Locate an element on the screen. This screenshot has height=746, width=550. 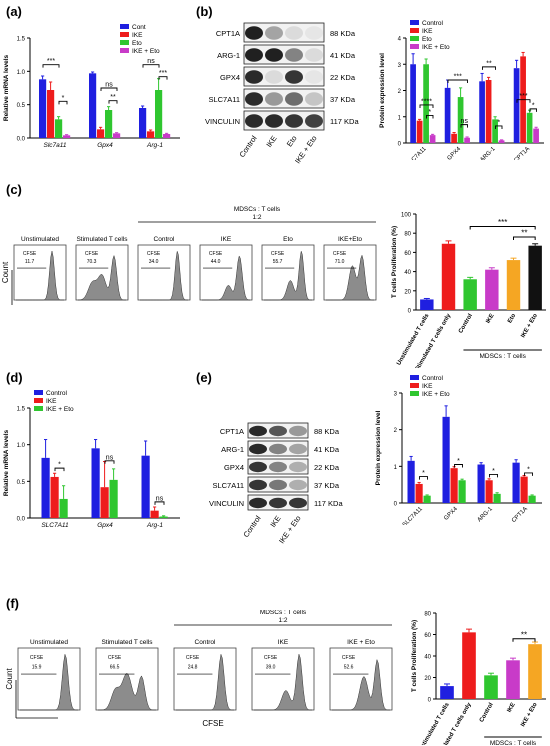
y-tick-label: 40 is located at coordinates (427, 658).